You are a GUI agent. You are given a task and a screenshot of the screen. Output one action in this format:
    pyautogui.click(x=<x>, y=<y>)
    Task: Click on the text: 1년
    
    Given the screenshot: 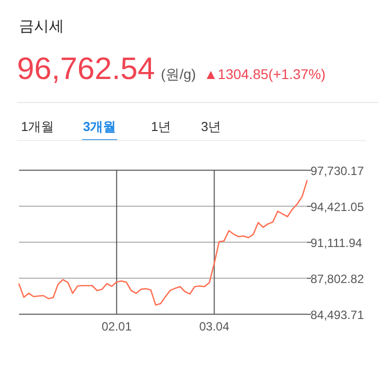 What is the action you would take?
    pyautogui.click(x=161, y=126)
    